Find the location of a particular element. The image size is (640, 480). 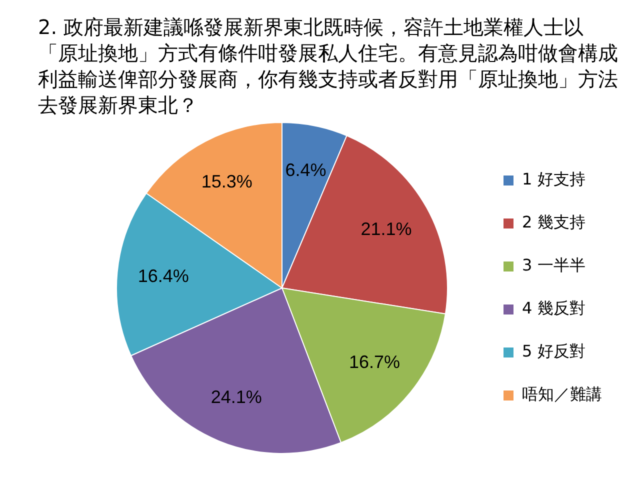

legend-label: 4 幾反對 is located at coordinates (554, 308).